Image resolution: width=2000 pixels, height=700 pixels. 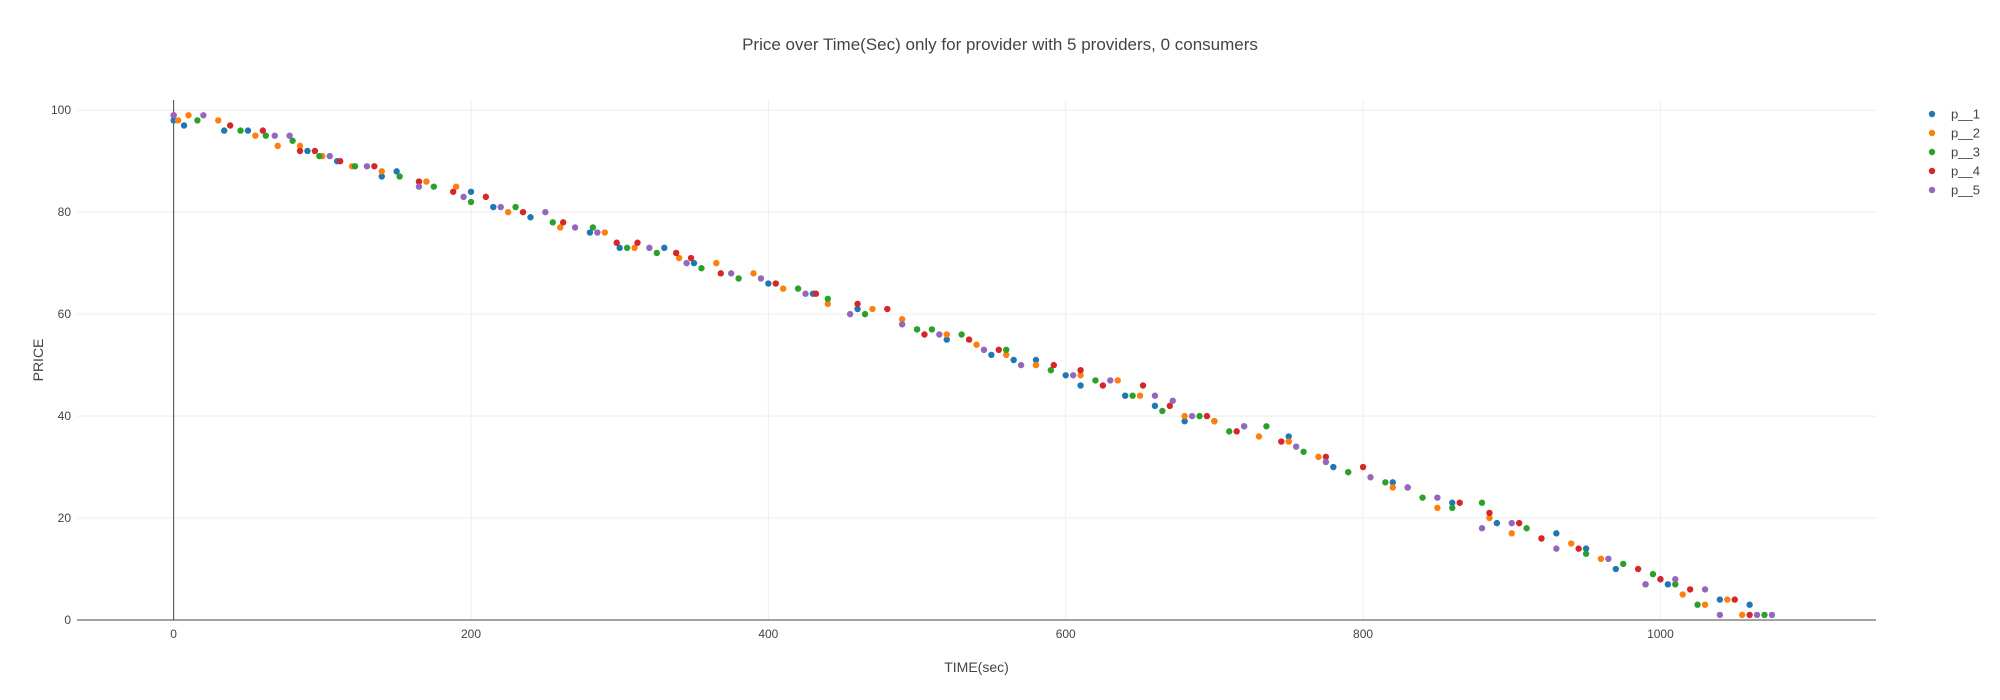 What do you see at coordinates (768, 634) in the screenshot?
I see `x-tick-label: 400` at bounding box center [768, 634].